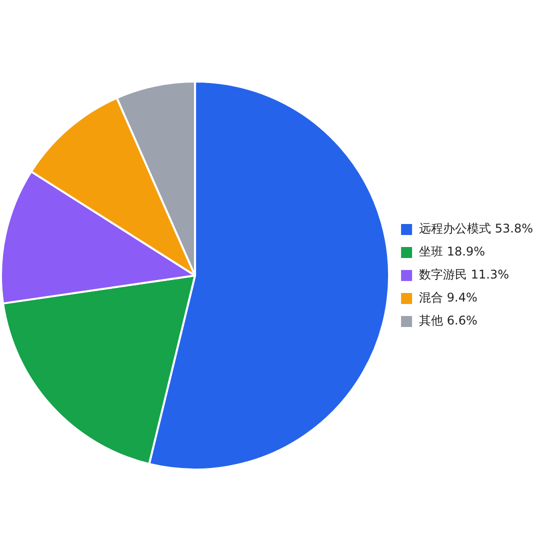 This screenshot has width=551, height=551. Describe the element at coordinates (464, 275) in the screenshot. I see `legend-label: 数字游民 11.3%` at that location.